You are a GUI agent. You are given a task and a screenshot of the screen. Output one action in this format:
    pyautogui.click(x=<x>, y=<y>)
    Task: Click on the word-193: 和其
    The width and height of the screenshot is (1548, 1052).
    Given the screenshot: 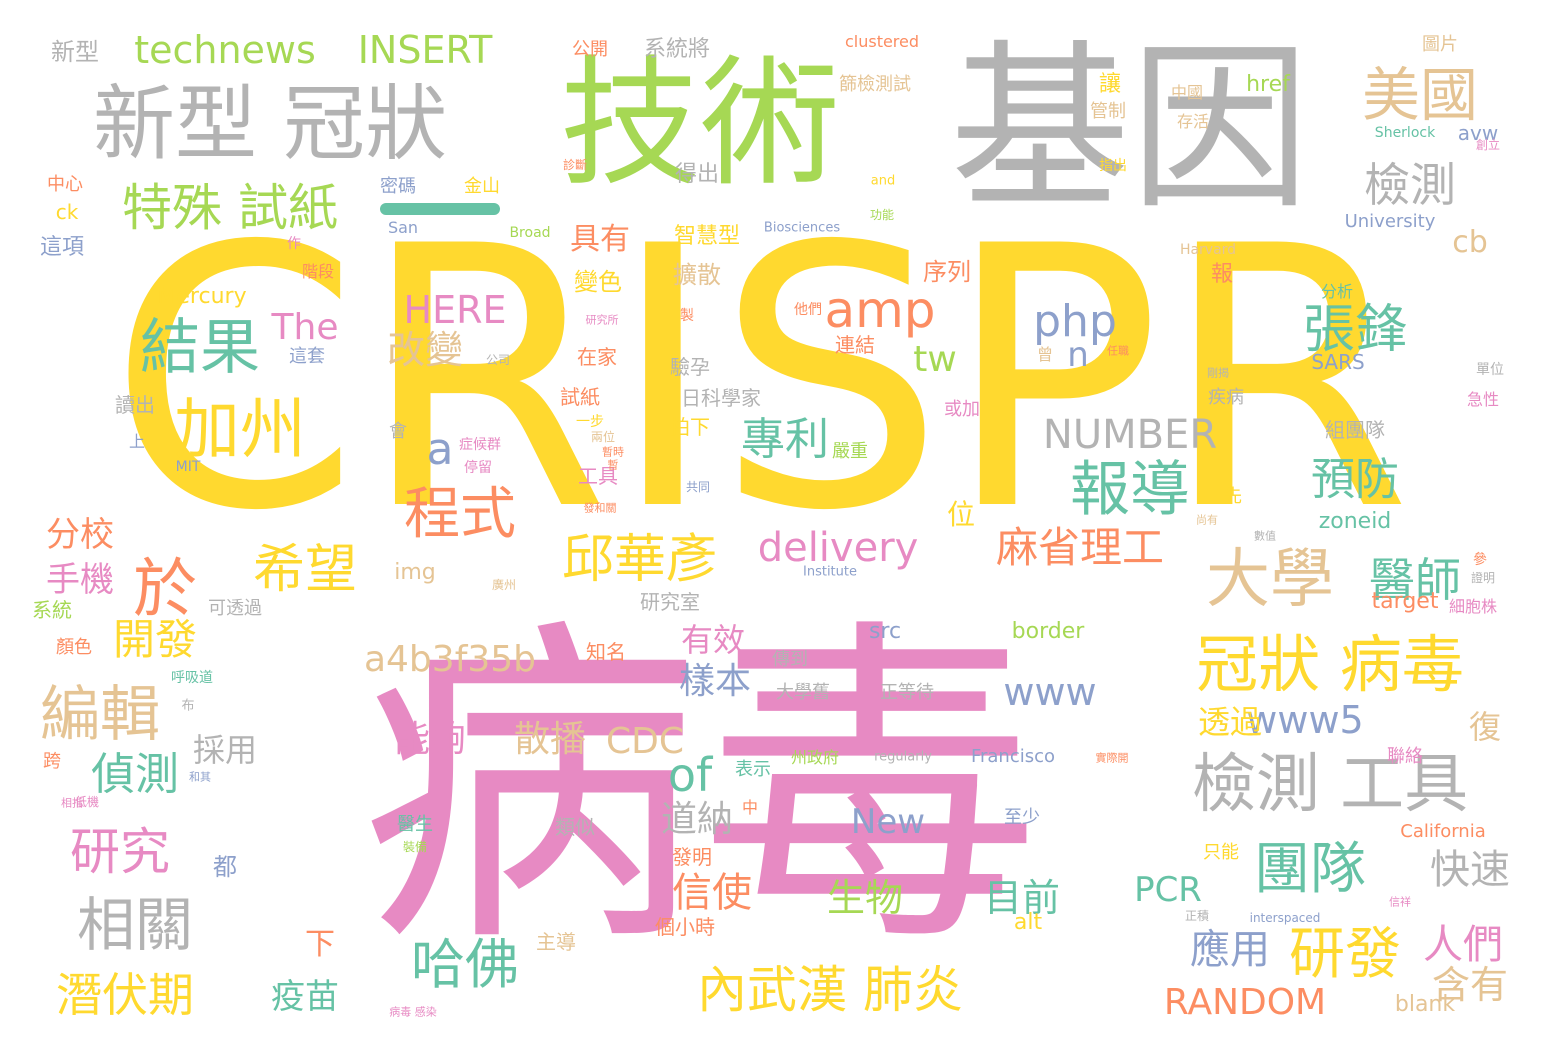 What is the action you would take?
    pyautogui.click(x=200, y=777)
    